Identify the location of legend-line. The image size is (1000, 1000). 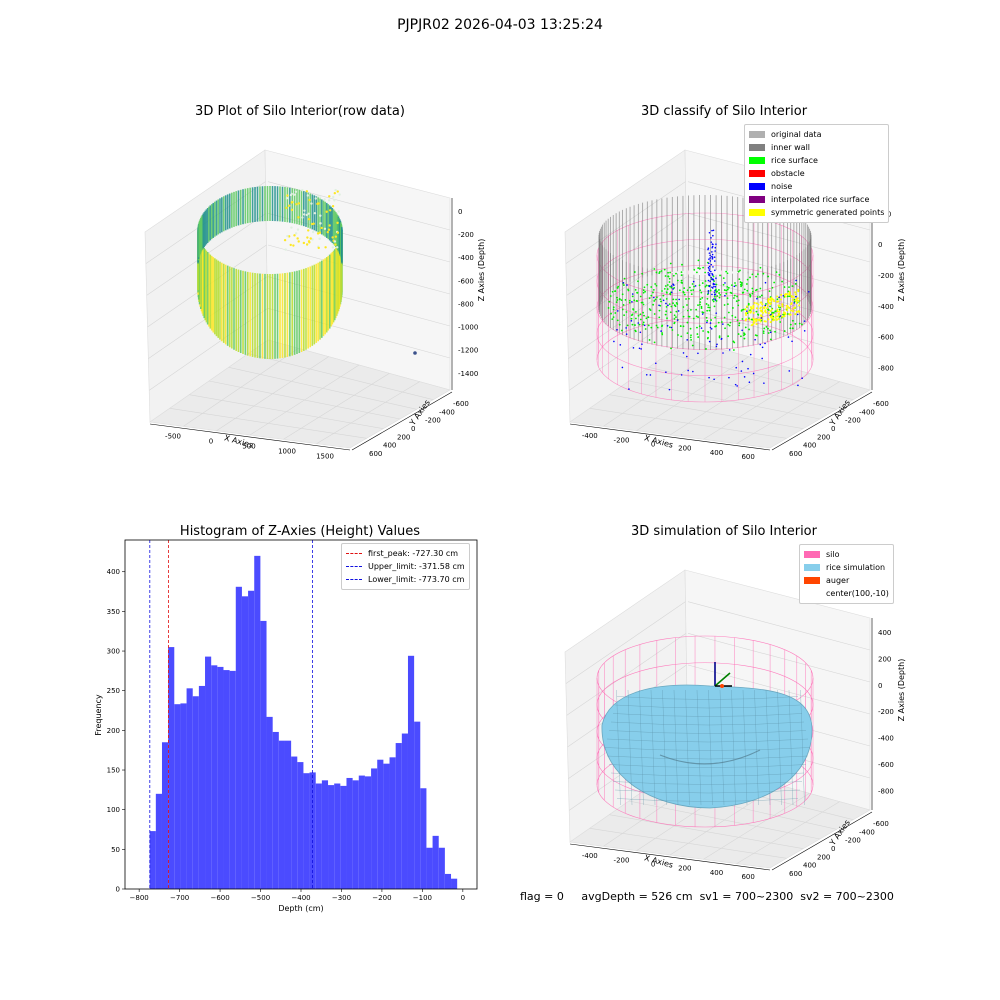
(354, 553).